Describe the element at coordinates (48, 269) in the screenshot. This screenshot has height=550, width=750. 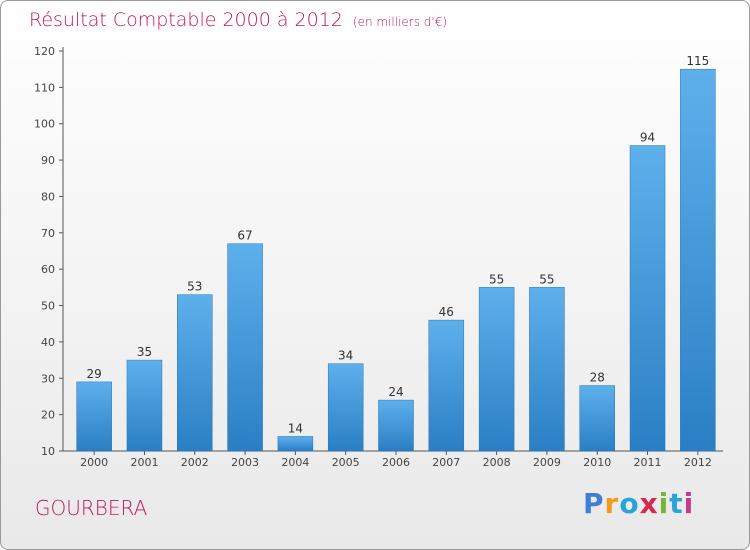
I see `y-tick-label: 60` at that location.